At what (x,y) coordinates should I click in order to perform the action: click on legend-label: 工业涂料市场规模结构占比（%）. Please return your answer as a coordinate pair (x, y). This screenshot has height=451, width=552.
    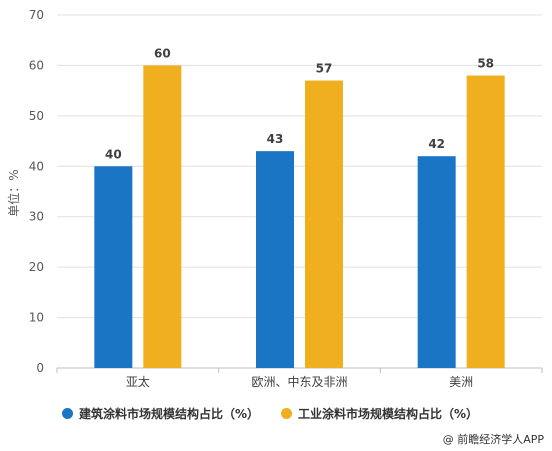
    Looking at the image, I should click on (388, 414).